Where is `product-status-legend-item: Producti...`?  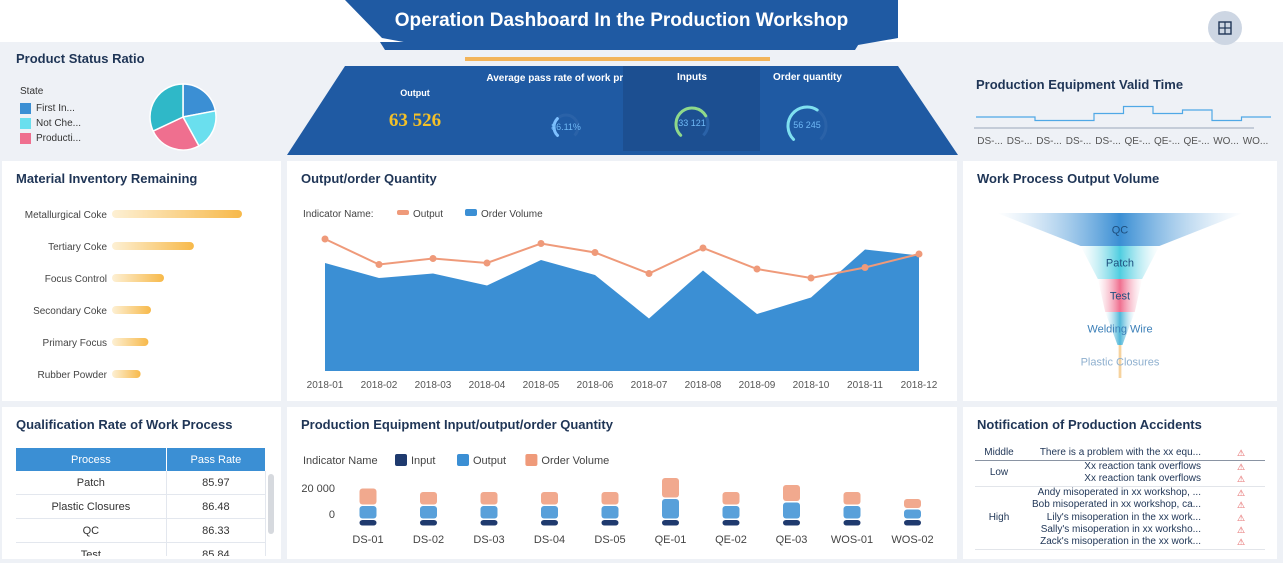
product-status-legend-item: Producti... is located at coordinates (50, 138).